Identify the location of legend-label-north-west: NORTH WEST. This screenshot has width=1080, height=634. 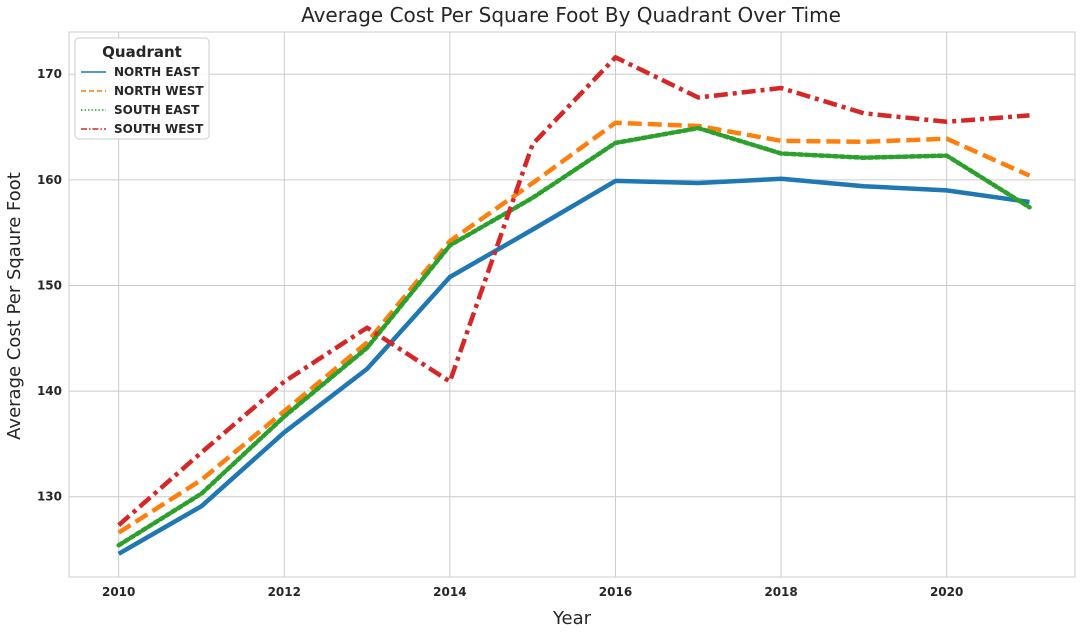
(159, 91).